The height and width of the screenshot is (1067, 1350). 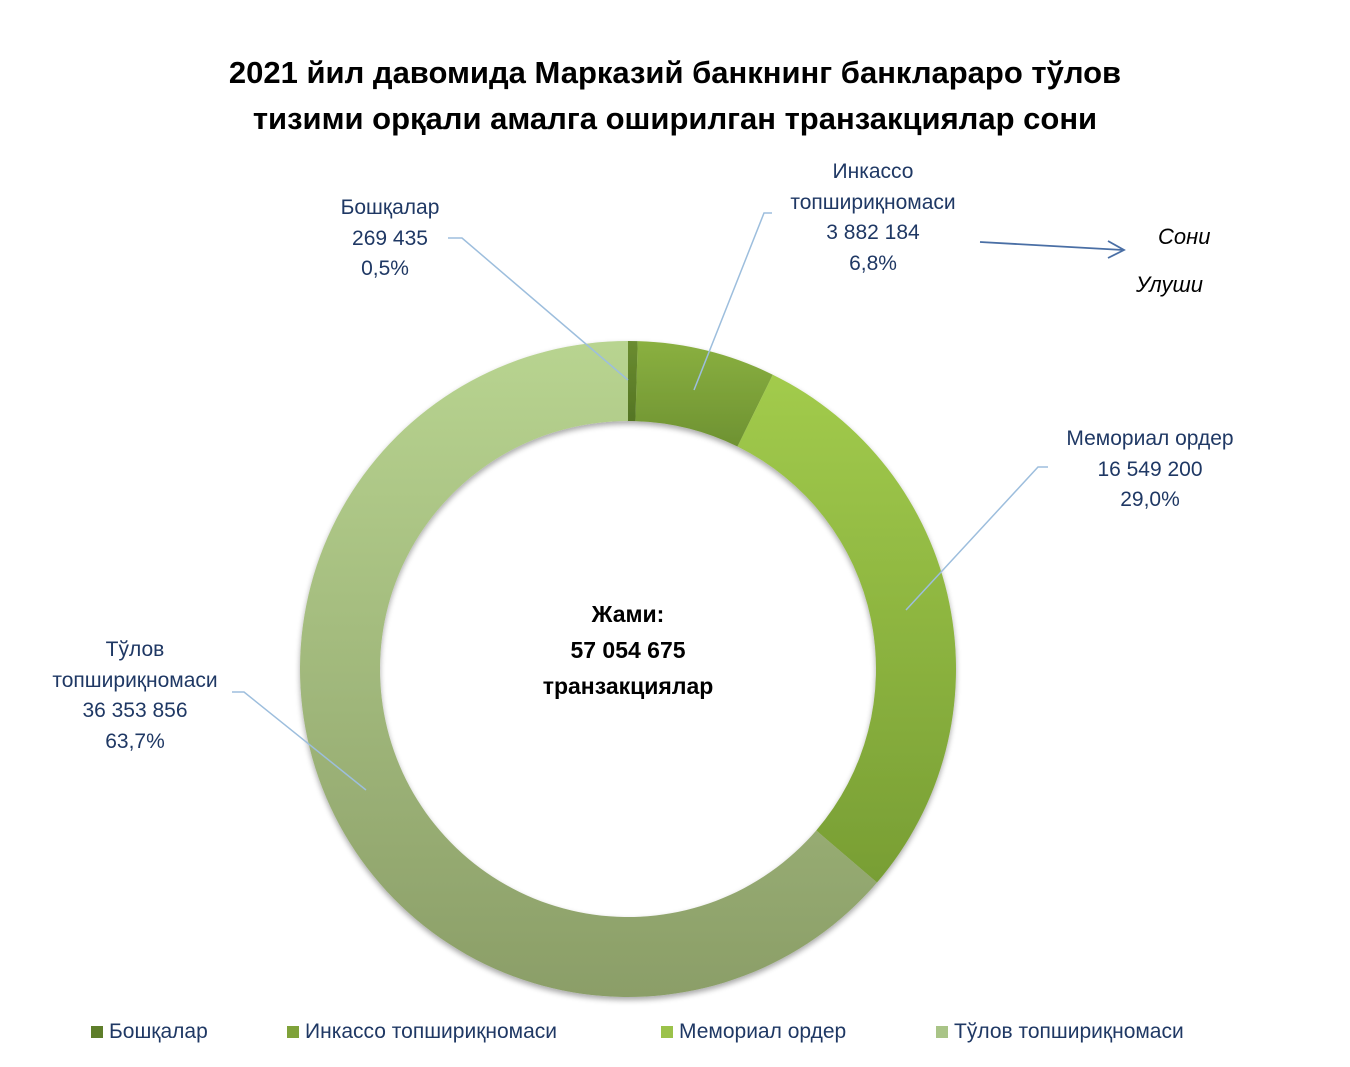 I want to click on label-tulov-name-1: Тўлов, so click(x=135, y=649).